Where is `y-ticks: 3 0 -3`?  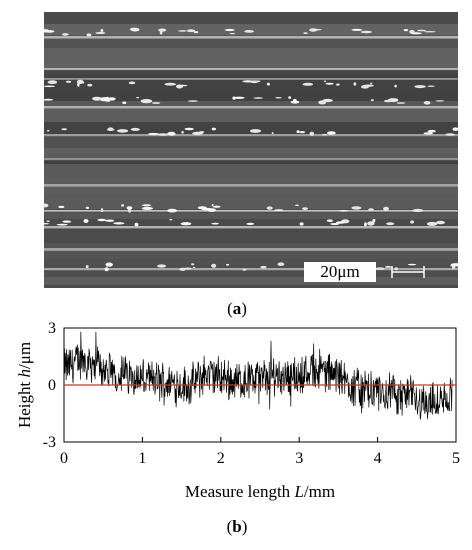 y-ticks: 3 0 -3 is located at coordinates (56, 385).